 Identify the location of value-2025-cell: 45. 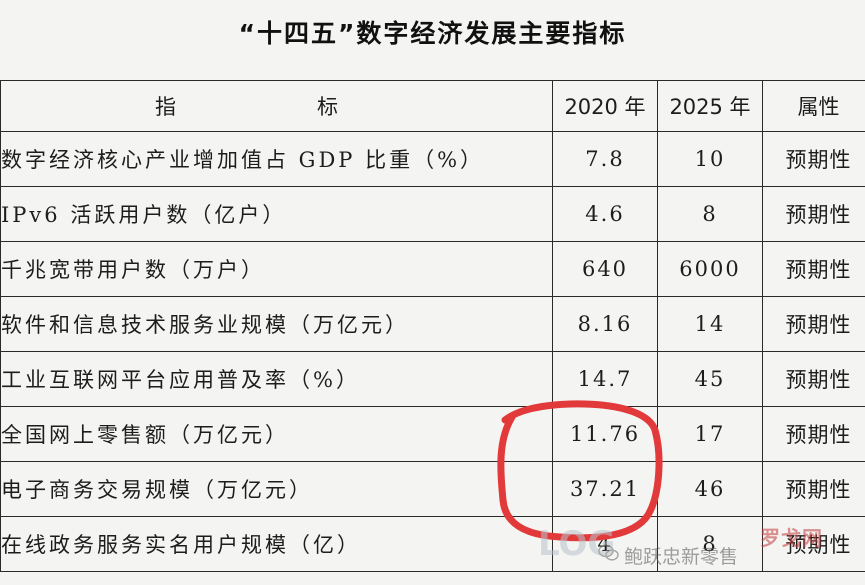
(710, 379).